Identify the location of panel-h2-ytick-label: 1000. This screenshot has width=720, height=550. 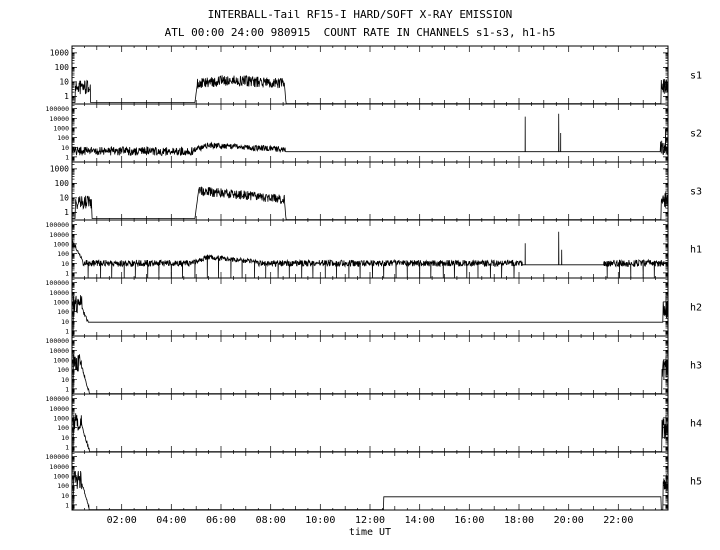
(61, 302).